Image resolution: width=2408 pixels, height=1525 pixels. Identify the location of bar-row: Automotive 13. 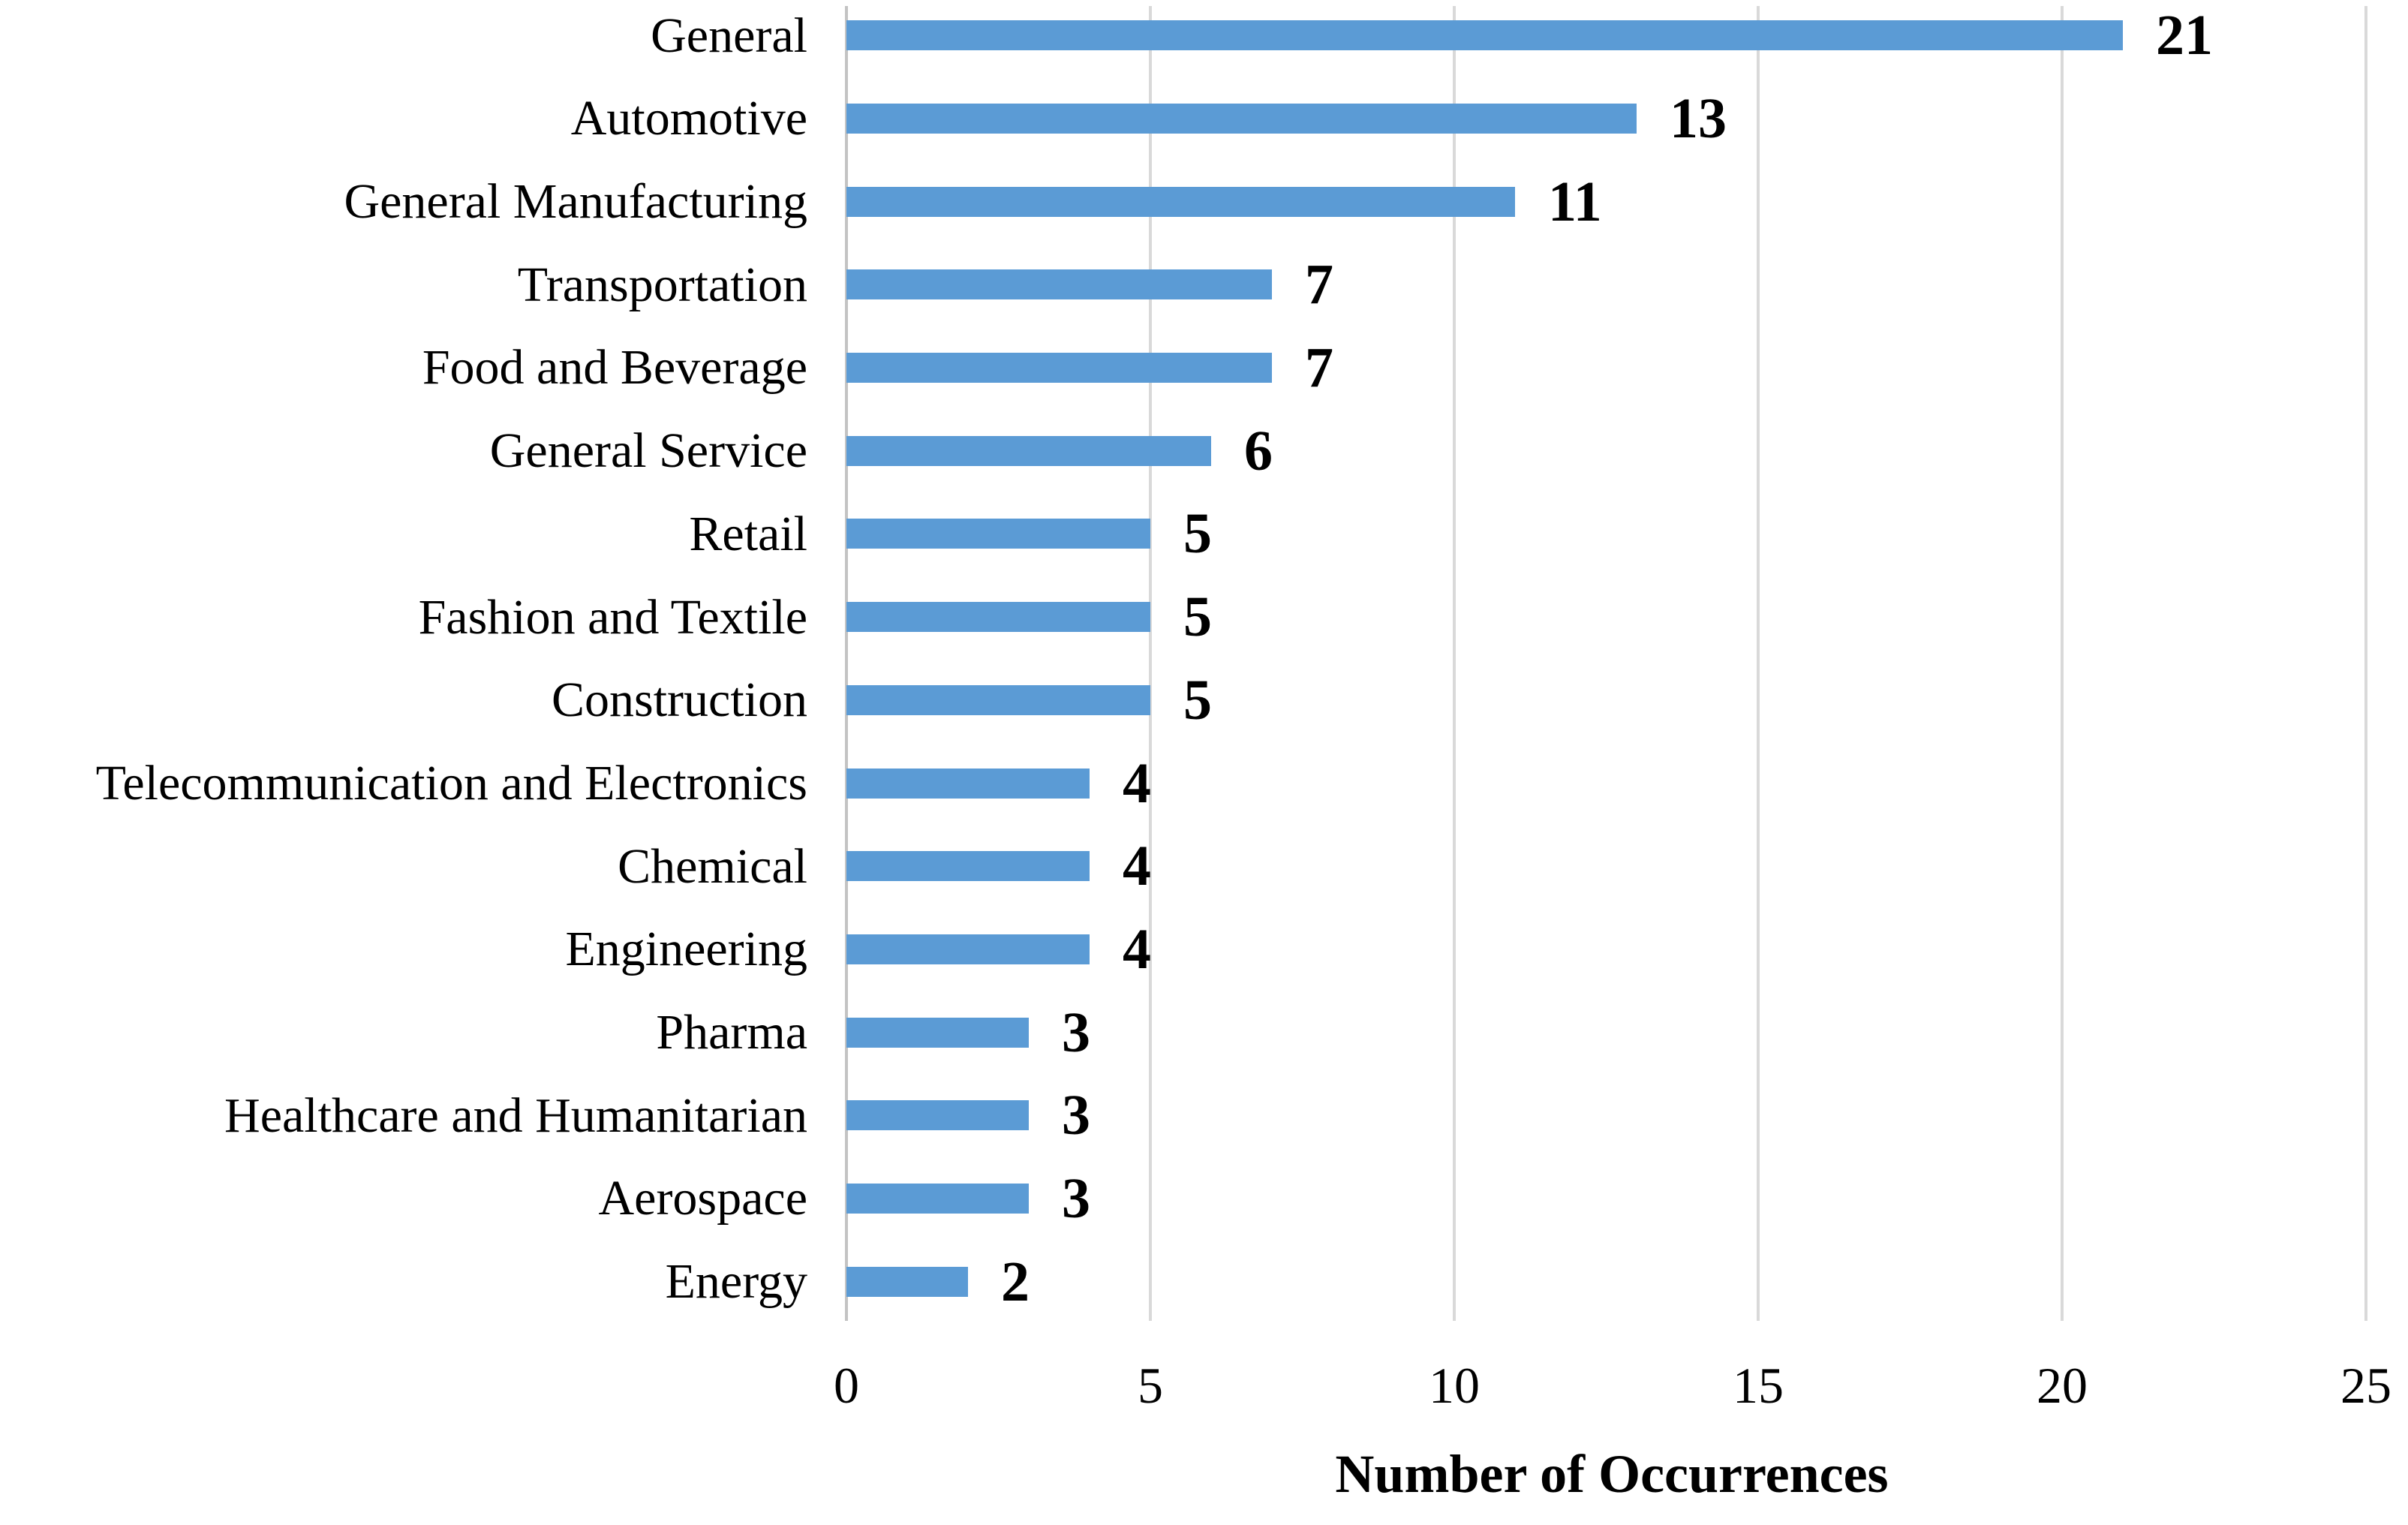
(1204, 119).